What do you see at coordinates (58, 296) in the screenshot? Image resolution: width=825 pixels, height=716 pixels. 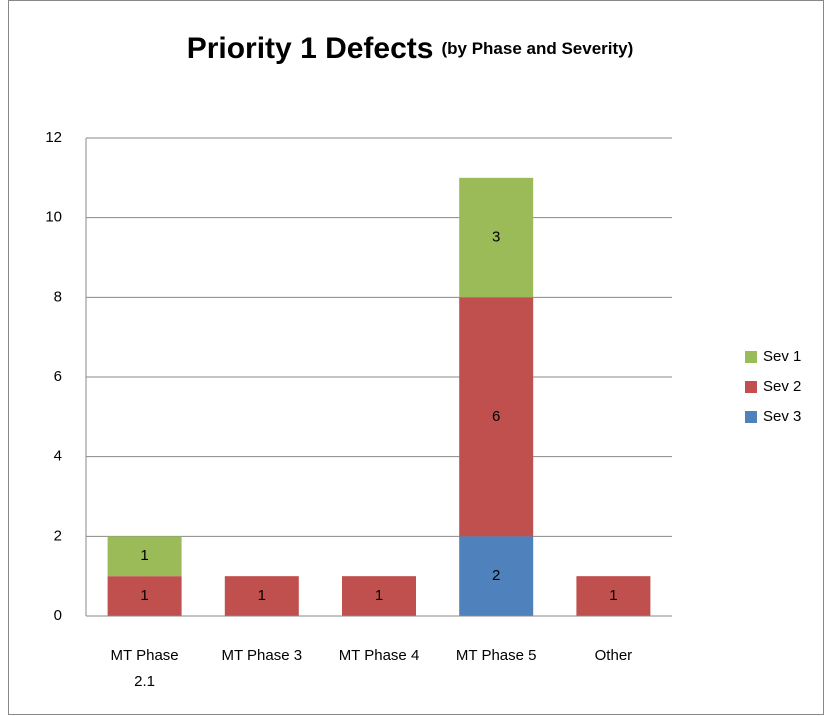 I see `y-tick-label: 8` at bounding box center [58, 296].